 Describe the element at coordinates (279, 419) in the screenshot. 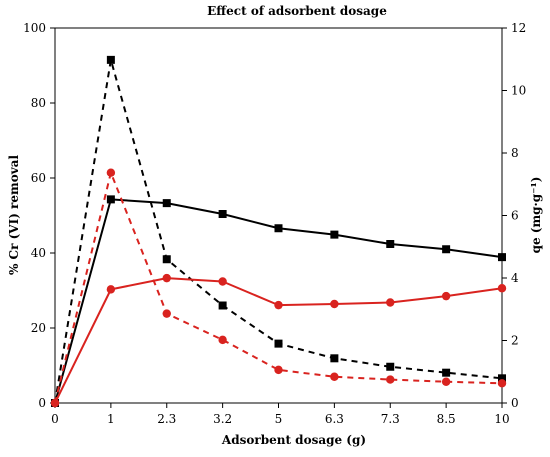

I see `x-tick-label: 5` at that location.